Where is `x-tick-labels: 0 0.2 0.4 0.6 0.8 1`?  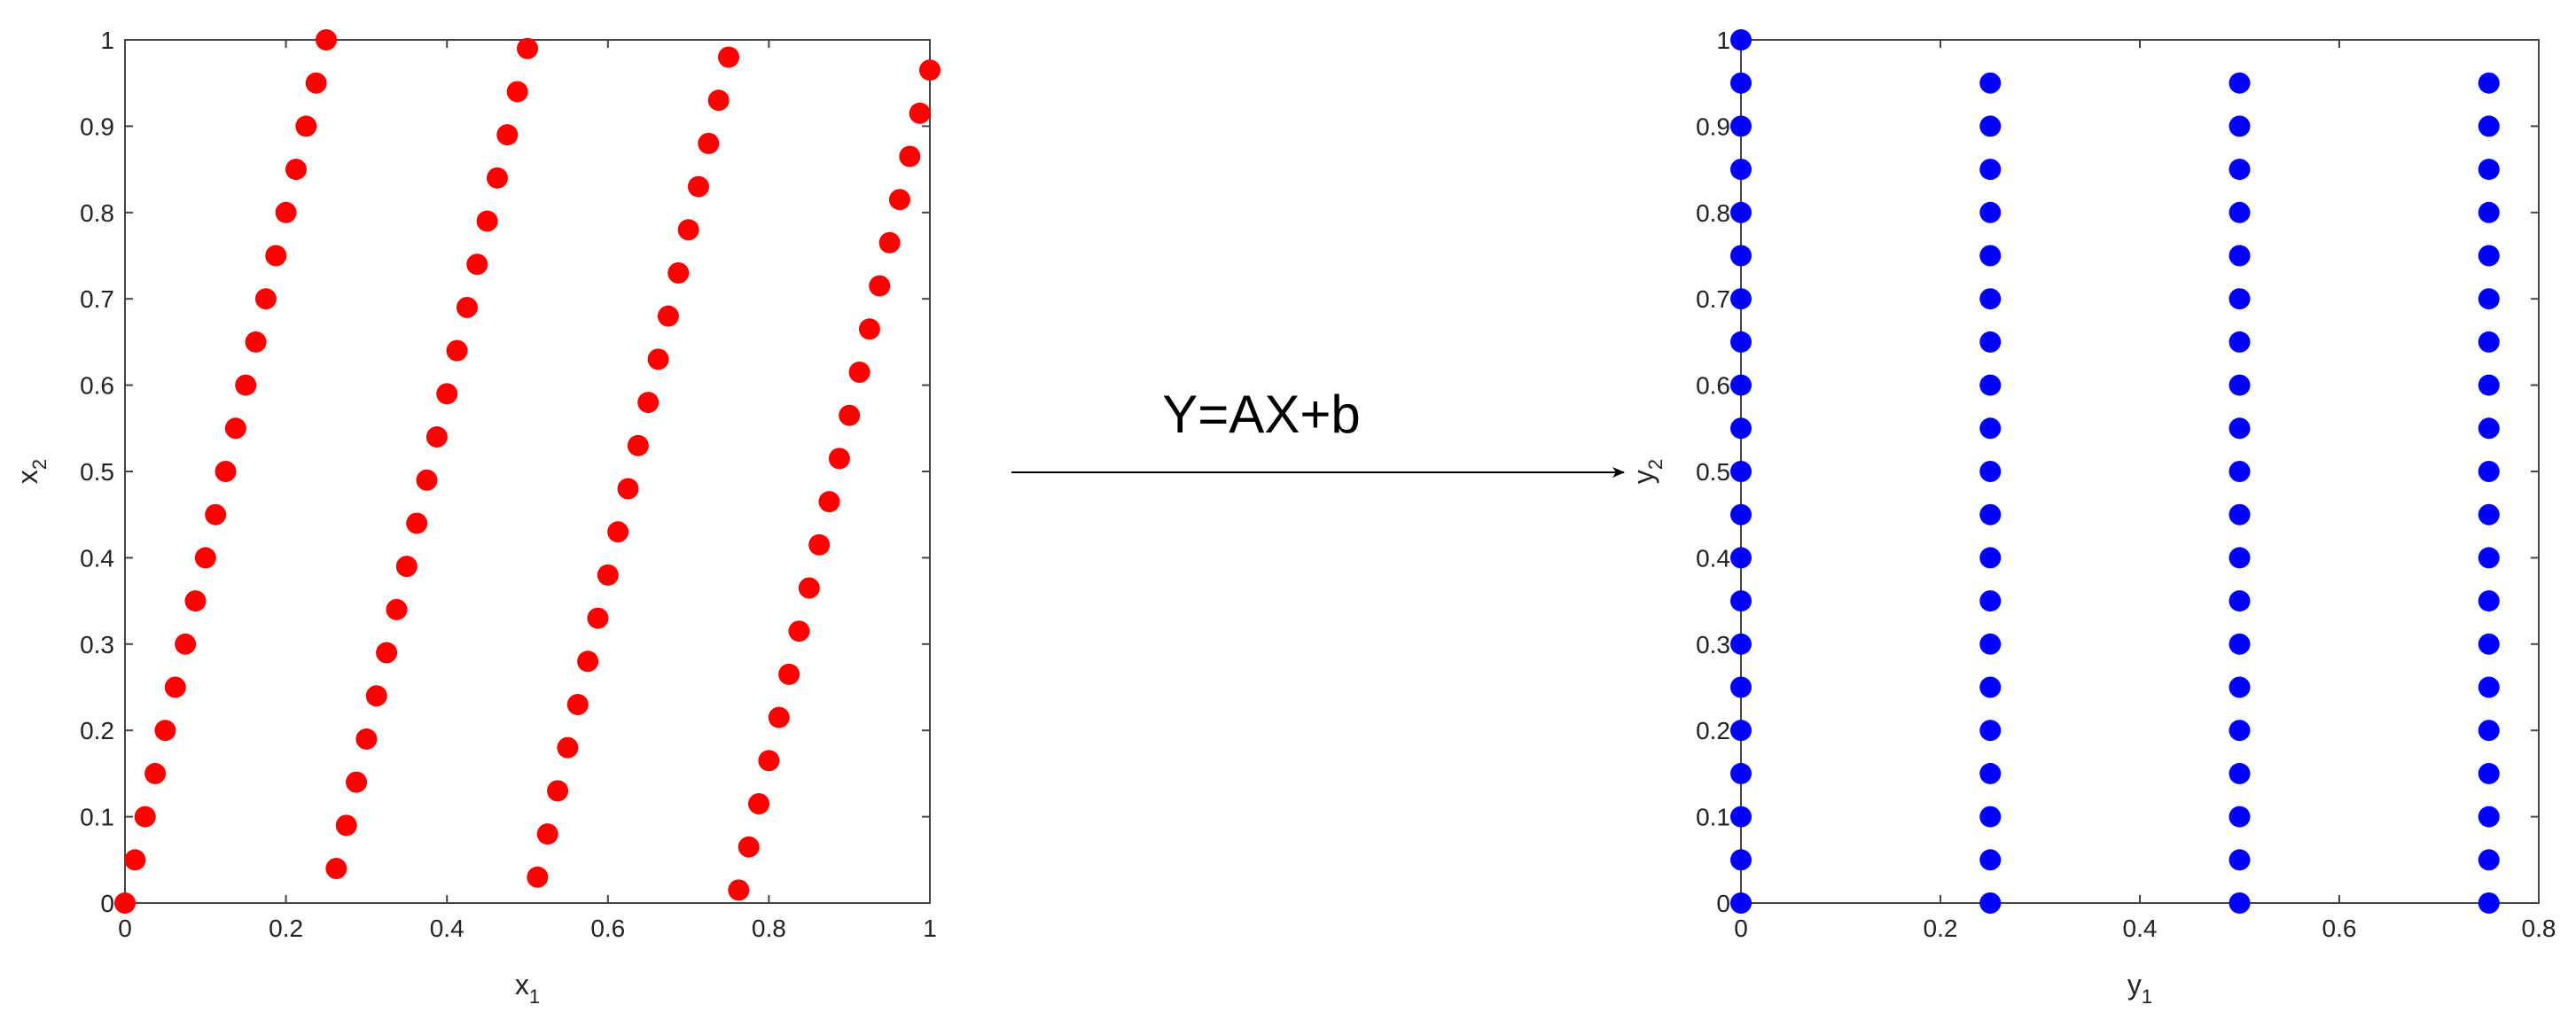
x-tick-labels: 0 0.2 0.4 0.6 0.8 1 is located at coordinates (527, 928).